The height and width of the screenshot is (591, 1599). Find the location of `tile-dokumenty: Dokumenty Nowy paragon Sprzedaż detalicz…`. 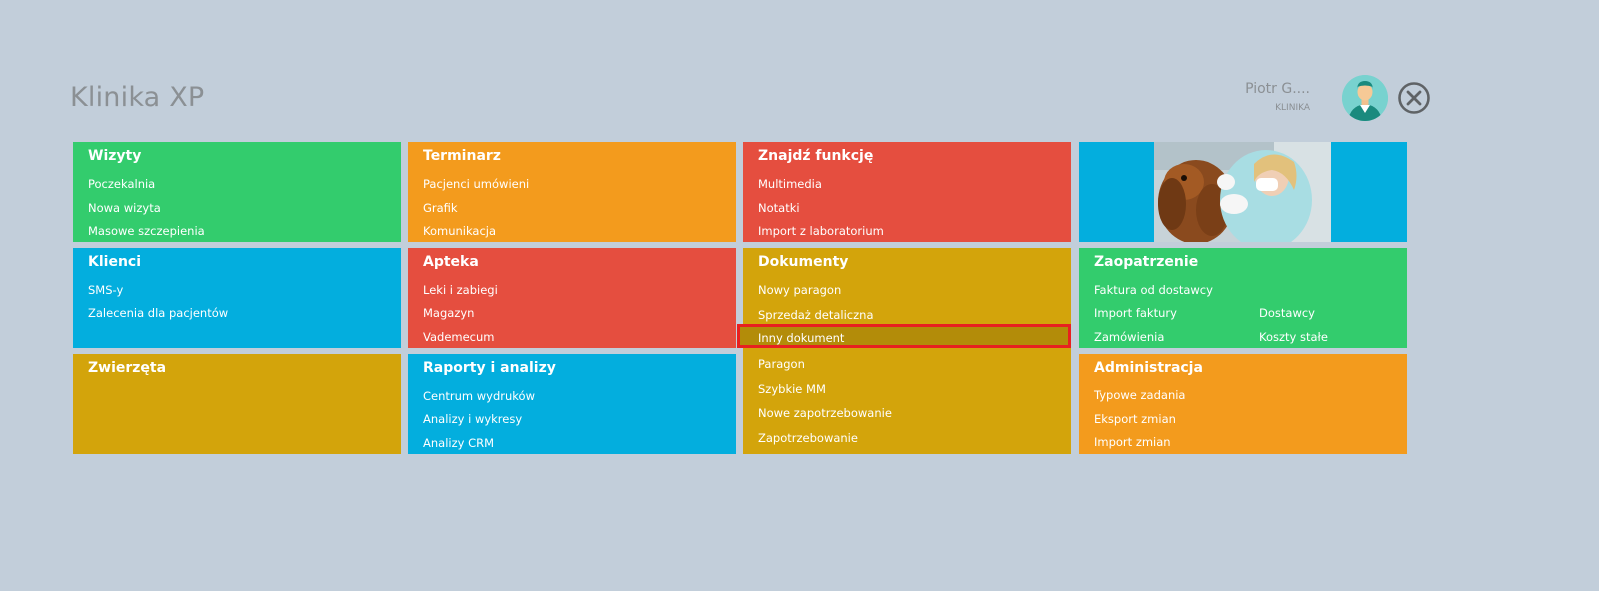

tile-dokumenty: Dokumenty Nowy paragon Sprzedaż detalicz… is located at coordinates (907, 351).